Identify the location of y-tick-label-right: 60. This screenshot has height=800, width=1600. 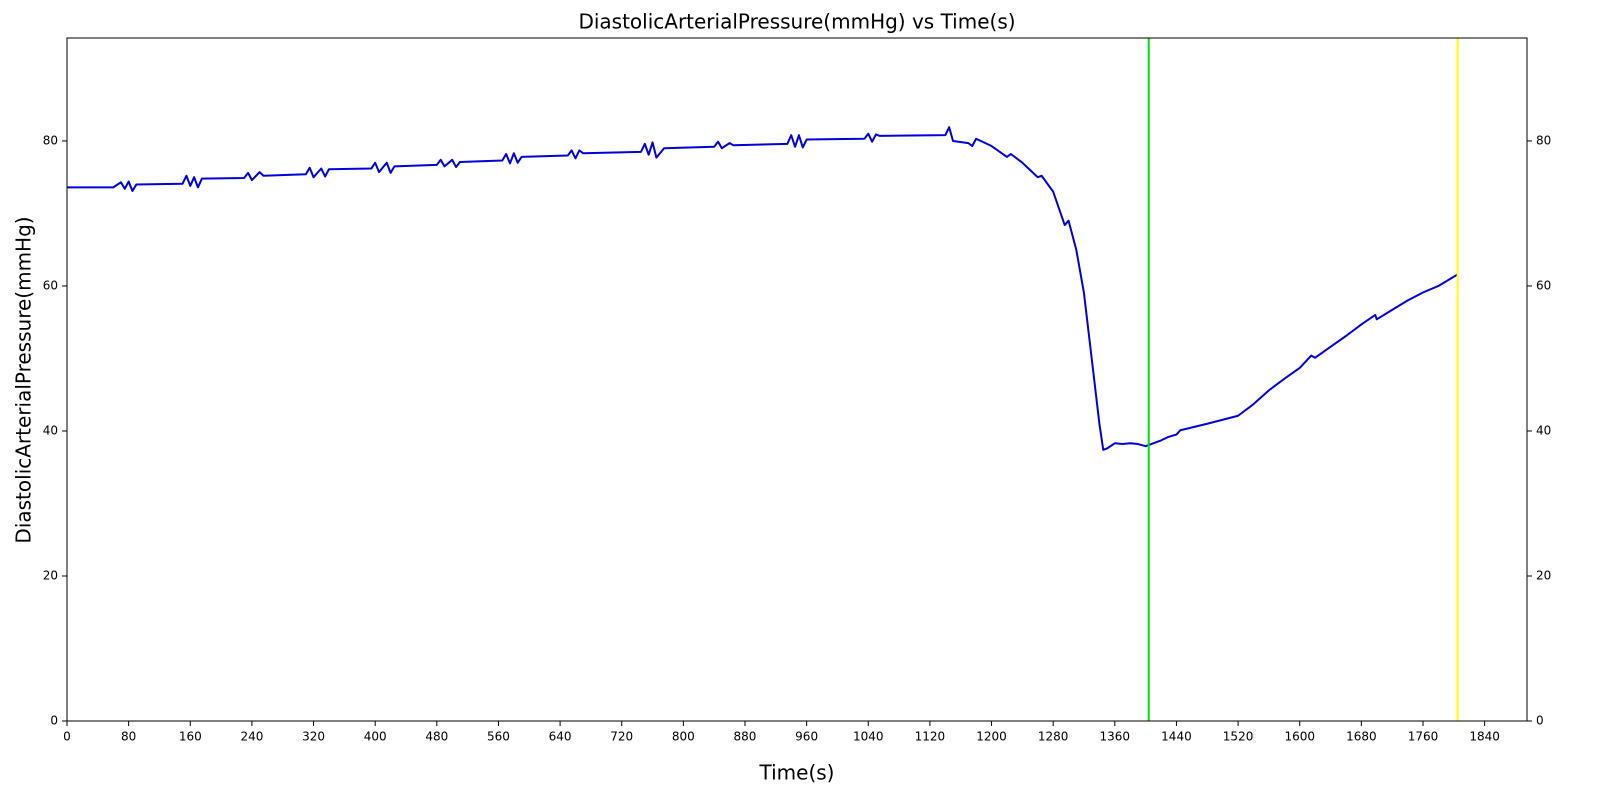
(1543, 285).